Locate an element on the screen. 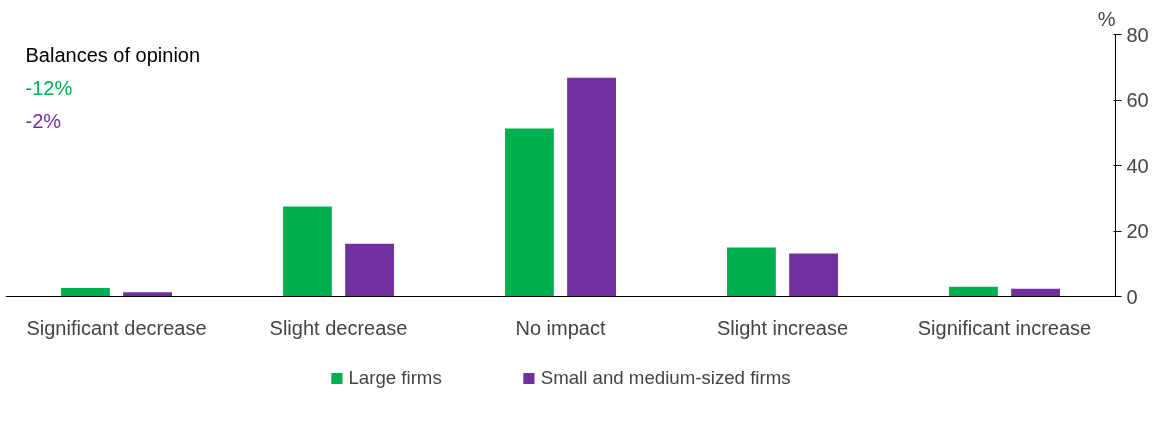 This screenshot has height=427, width=1175. x-tick-label: Slight increase is located at coordinates (782, 327).